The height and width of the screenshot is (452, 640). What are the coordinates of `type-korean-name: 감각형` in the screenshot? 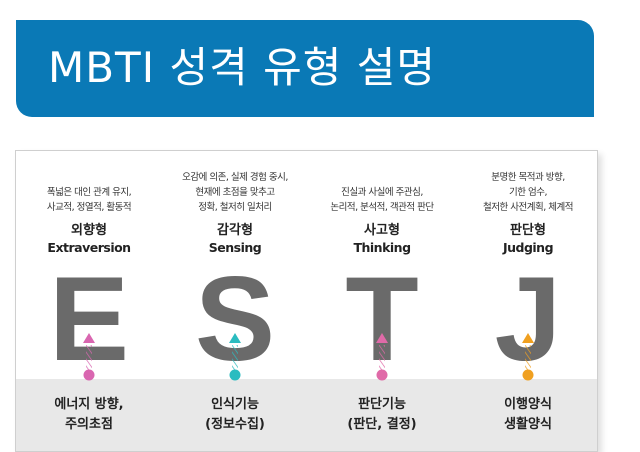 It's located at (235, 230).